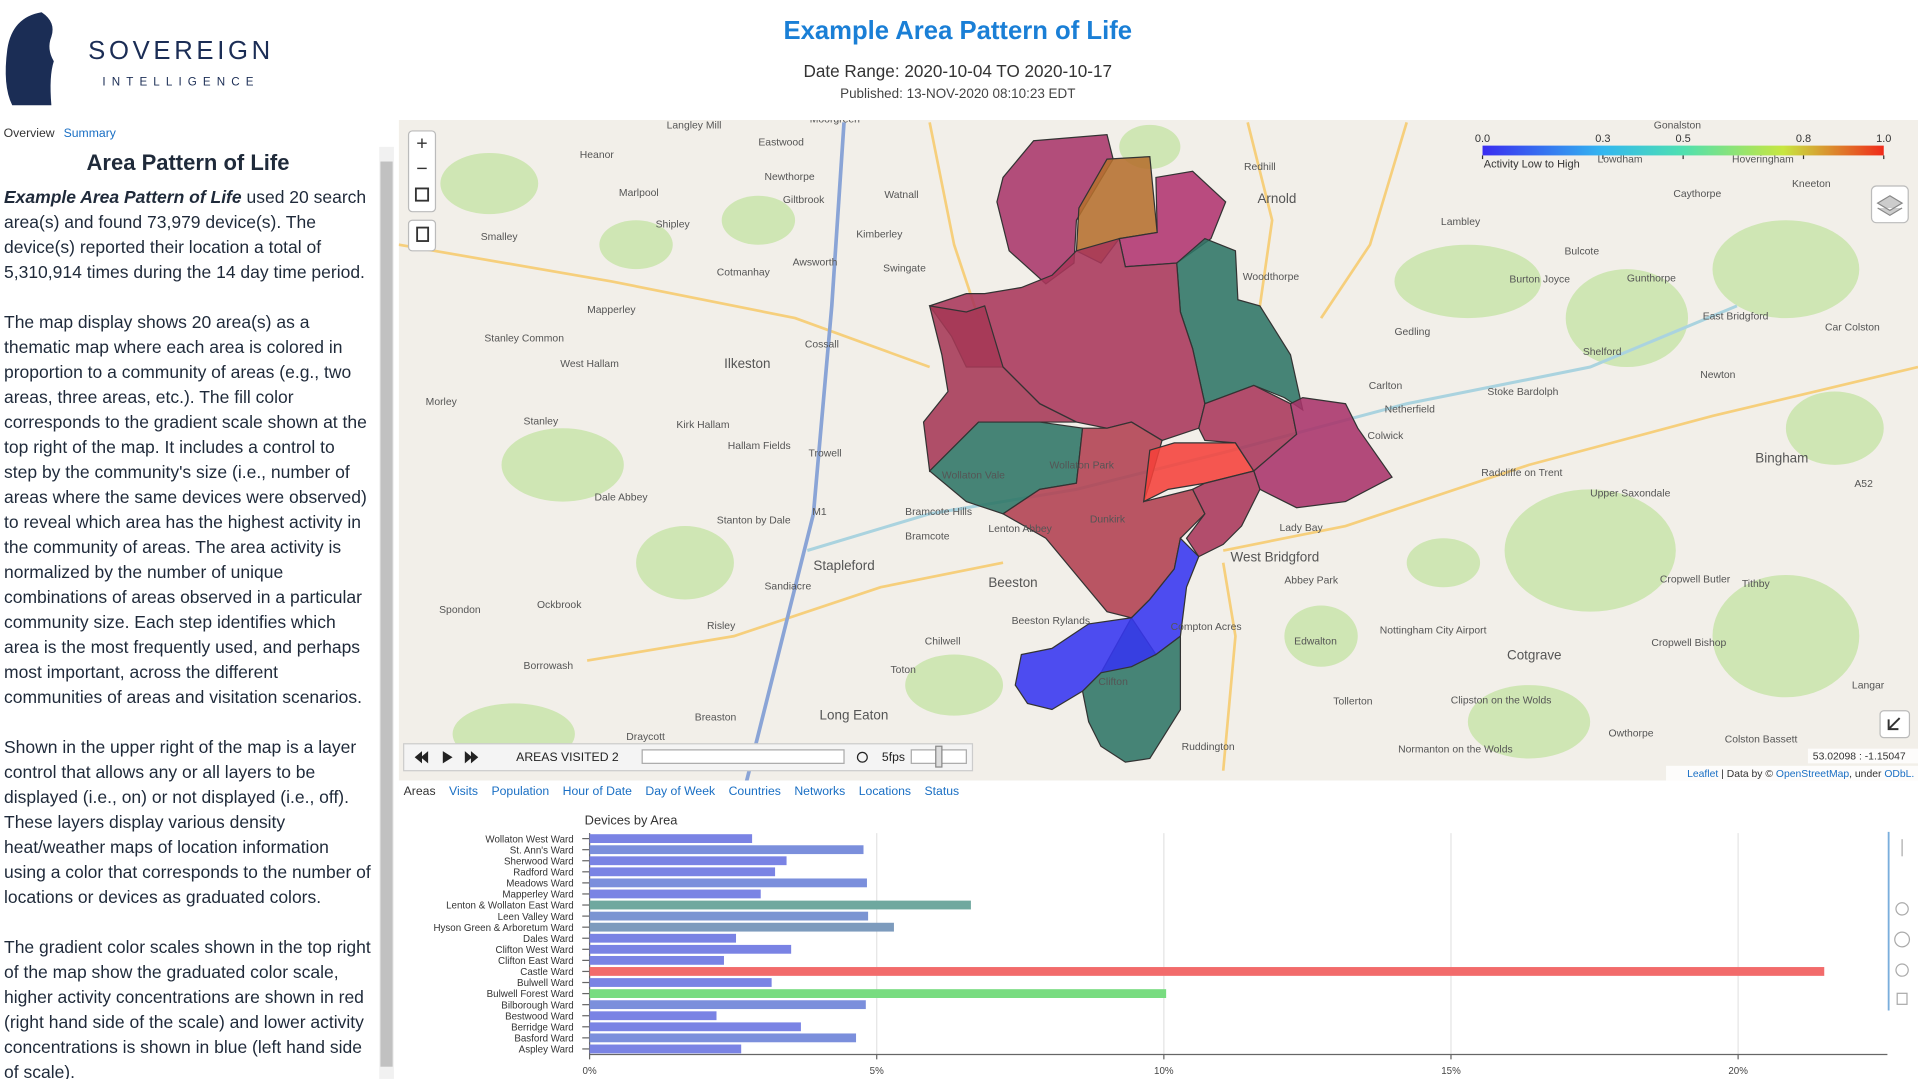  I want to click on coordinates: 53.02098 : -1.15047, so click(1859, 757).